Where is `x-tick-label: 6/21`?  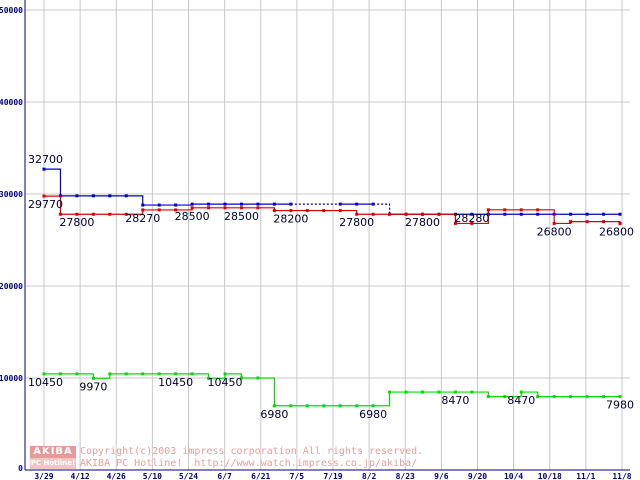 x-tick-label: 6/21 is located at coordinates (260, 476).